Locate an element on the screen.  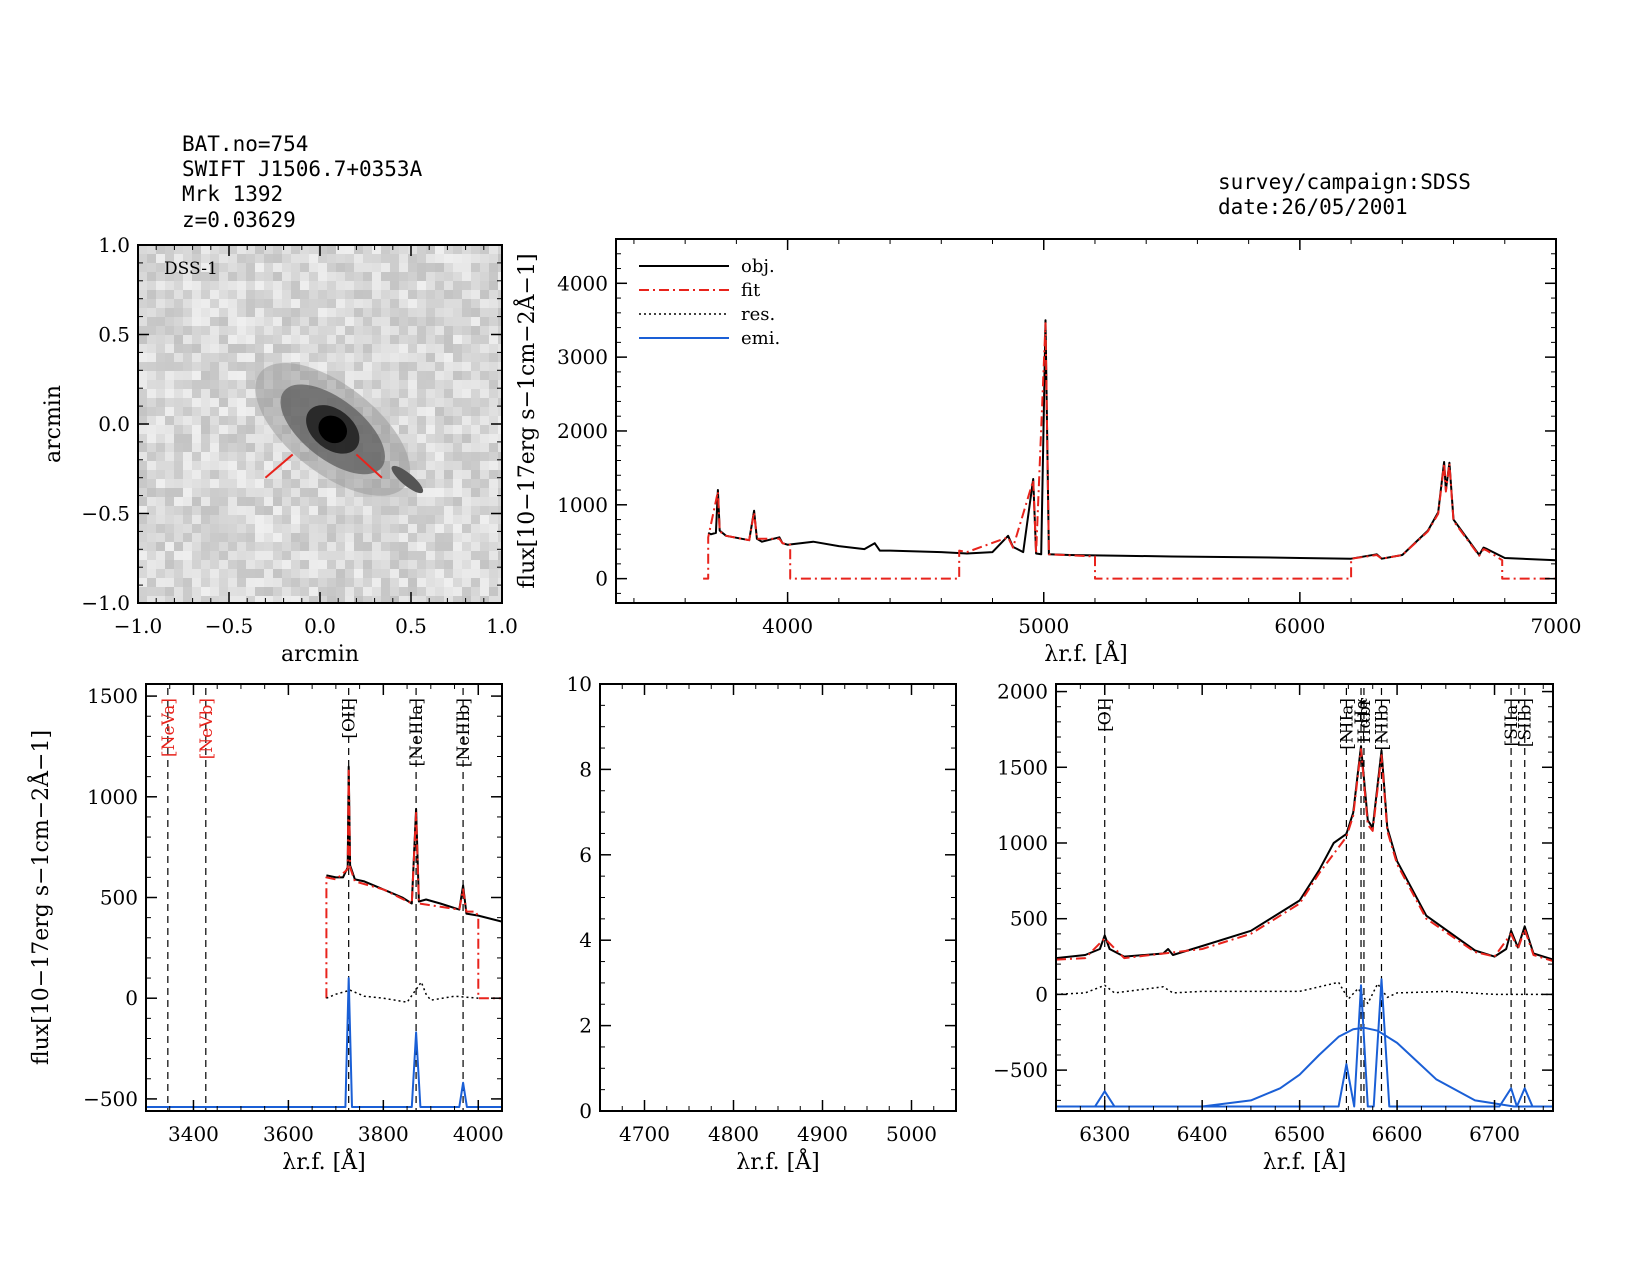
x-tick-label: 4800 is located at coordinates (733, 1134).